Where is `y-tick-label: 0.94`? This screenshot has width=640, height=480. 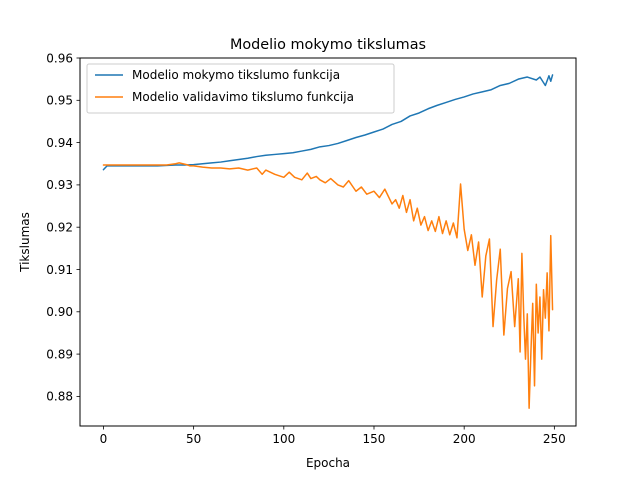 y-tick-label: 0.94 is located at coordinates (59, 143).